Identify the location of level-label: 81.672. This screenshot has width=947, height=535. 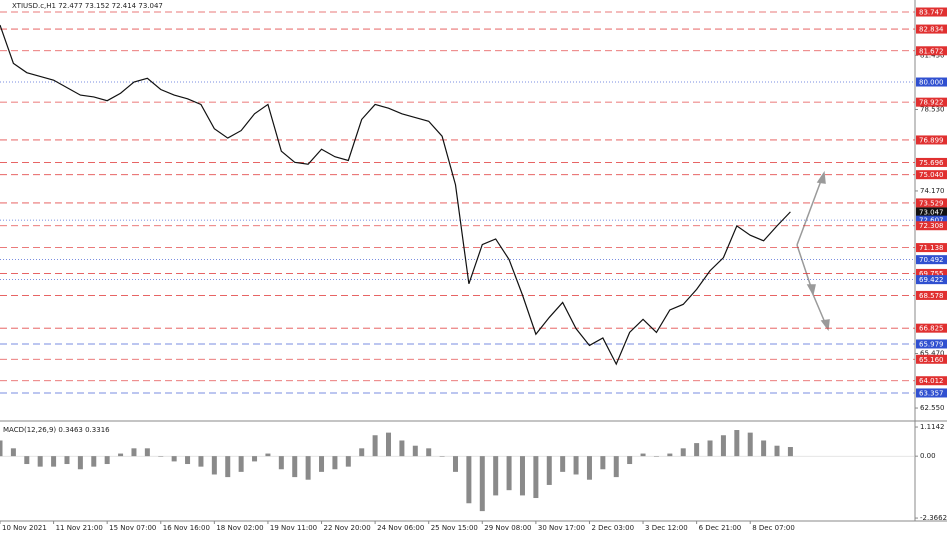
(931, 51).